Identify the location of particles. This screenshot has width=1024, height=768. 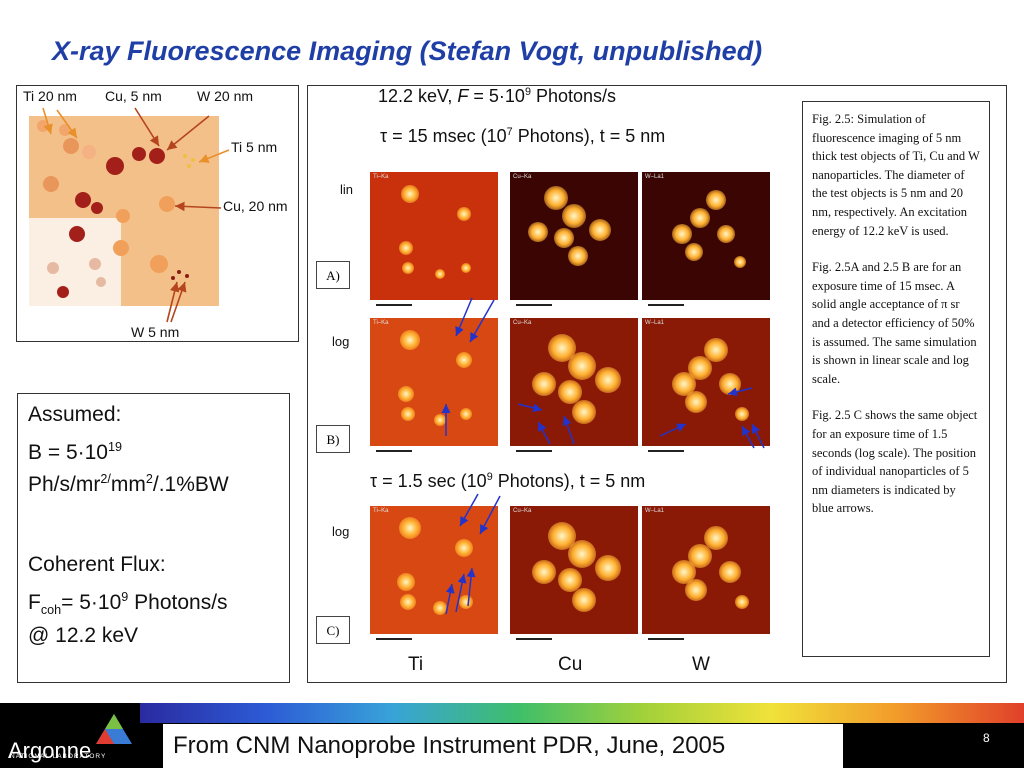
(116, 209).